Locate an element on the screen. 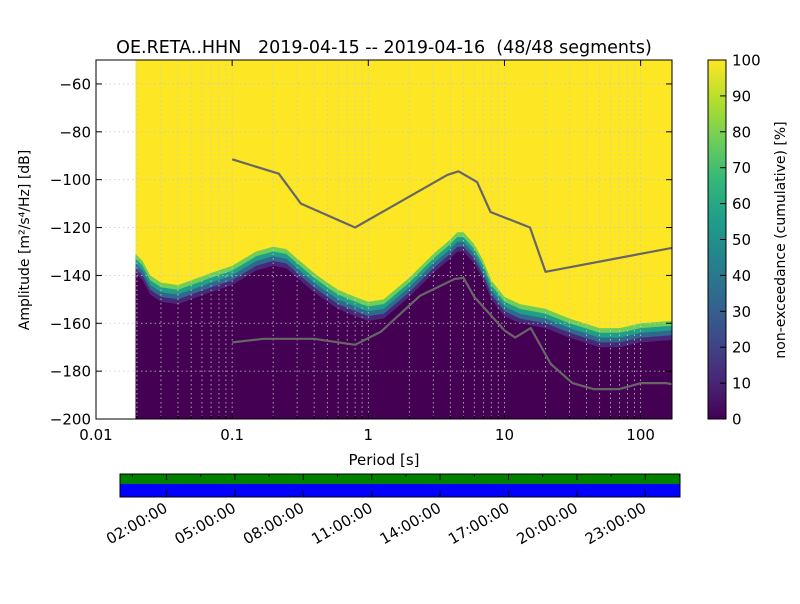  timeline-tick-label: 23:00:00 is located at coordinates (615, 523).